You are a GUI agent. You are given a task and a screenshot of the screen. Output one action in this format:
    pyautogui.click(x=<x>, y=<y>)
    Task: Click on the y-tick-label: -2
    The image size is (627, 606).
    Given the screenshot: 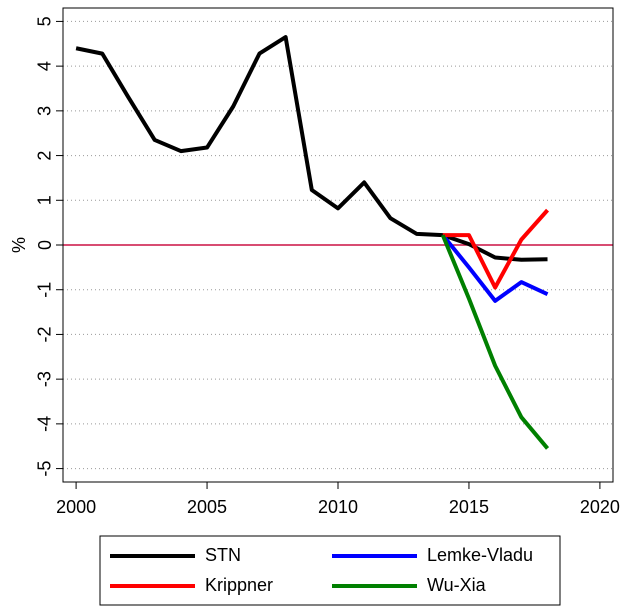 What is the action you would take?
    pyautogui.click(x=45, y=334)
    